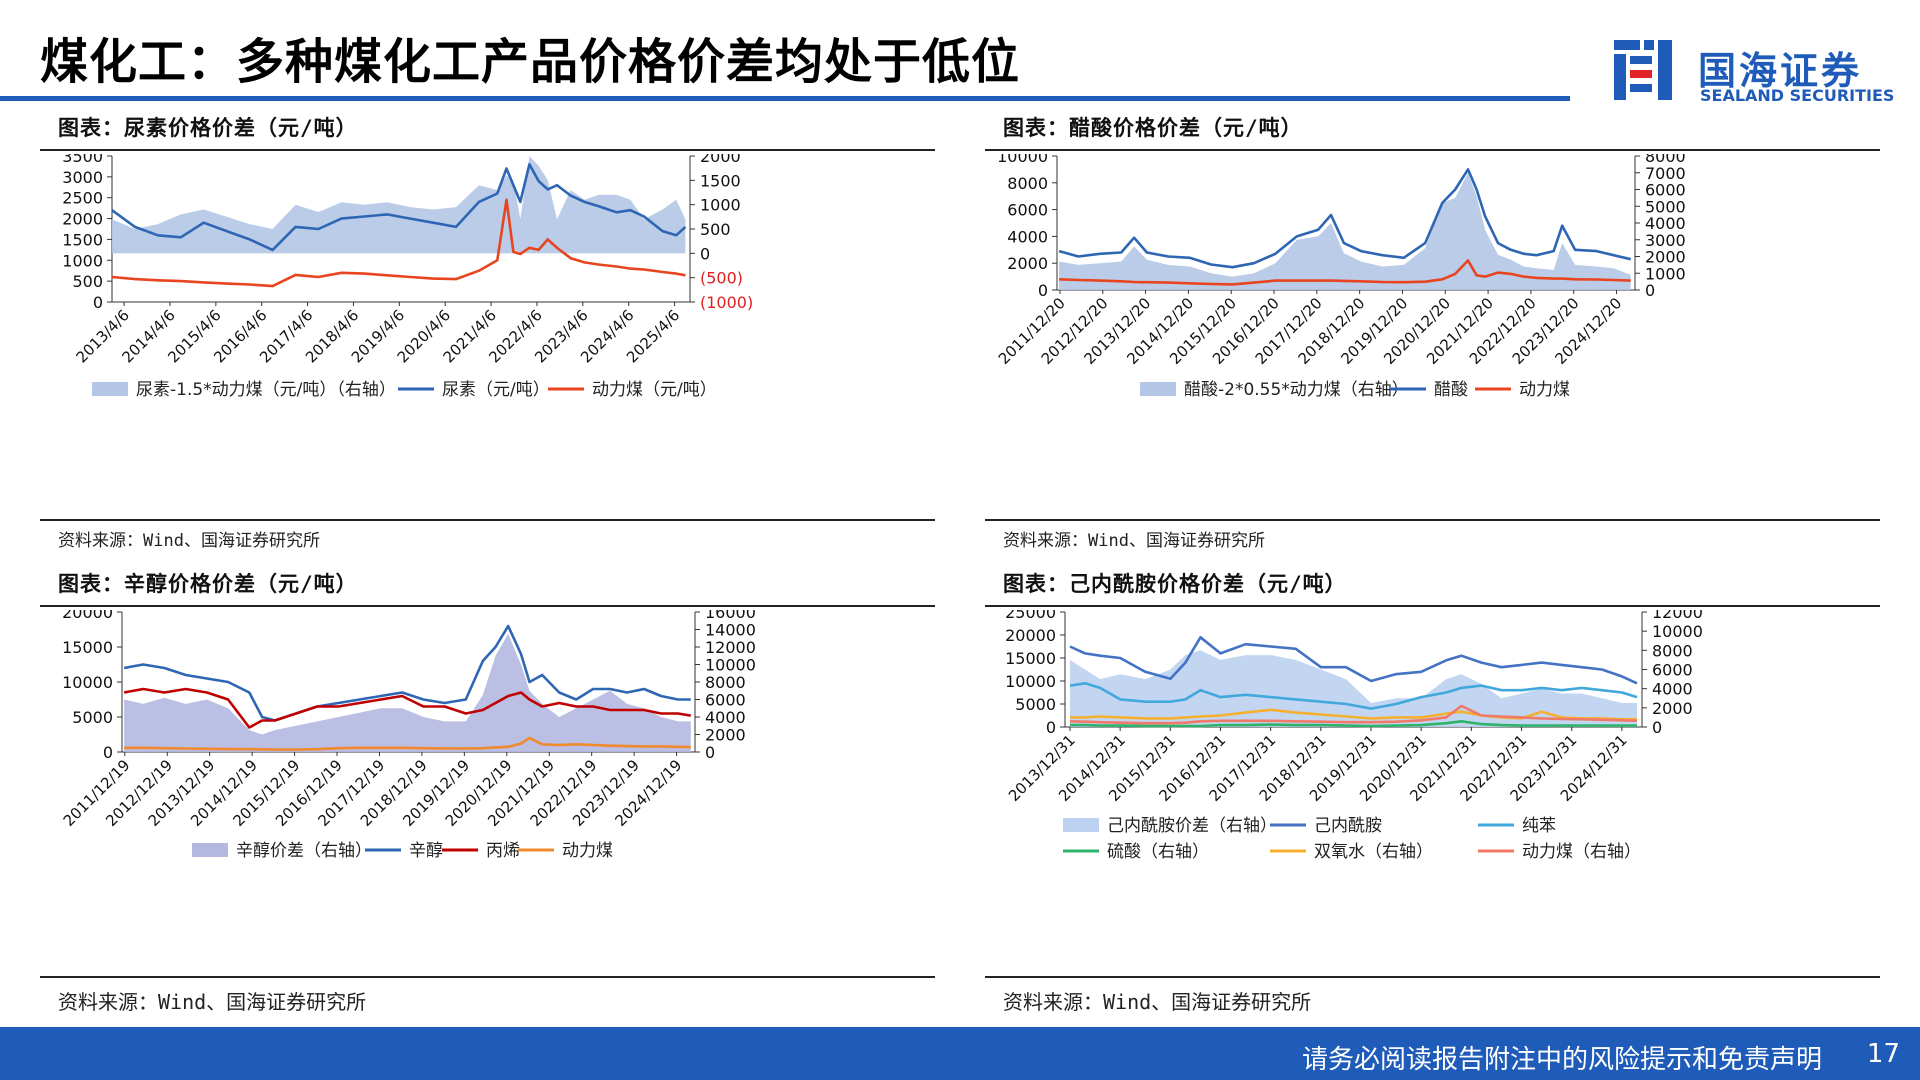  Describe the element at coordinates (715, 229) in the screenshot. I see `right-axis-tick-label: 500` at that location.